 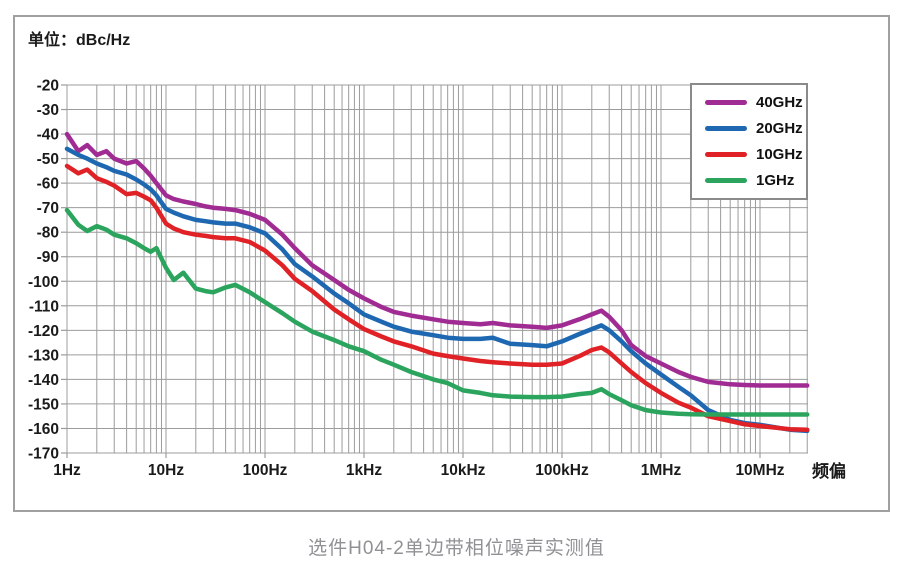 I want to click on legend-swatch-1ghz, so click(x=726, y=180).